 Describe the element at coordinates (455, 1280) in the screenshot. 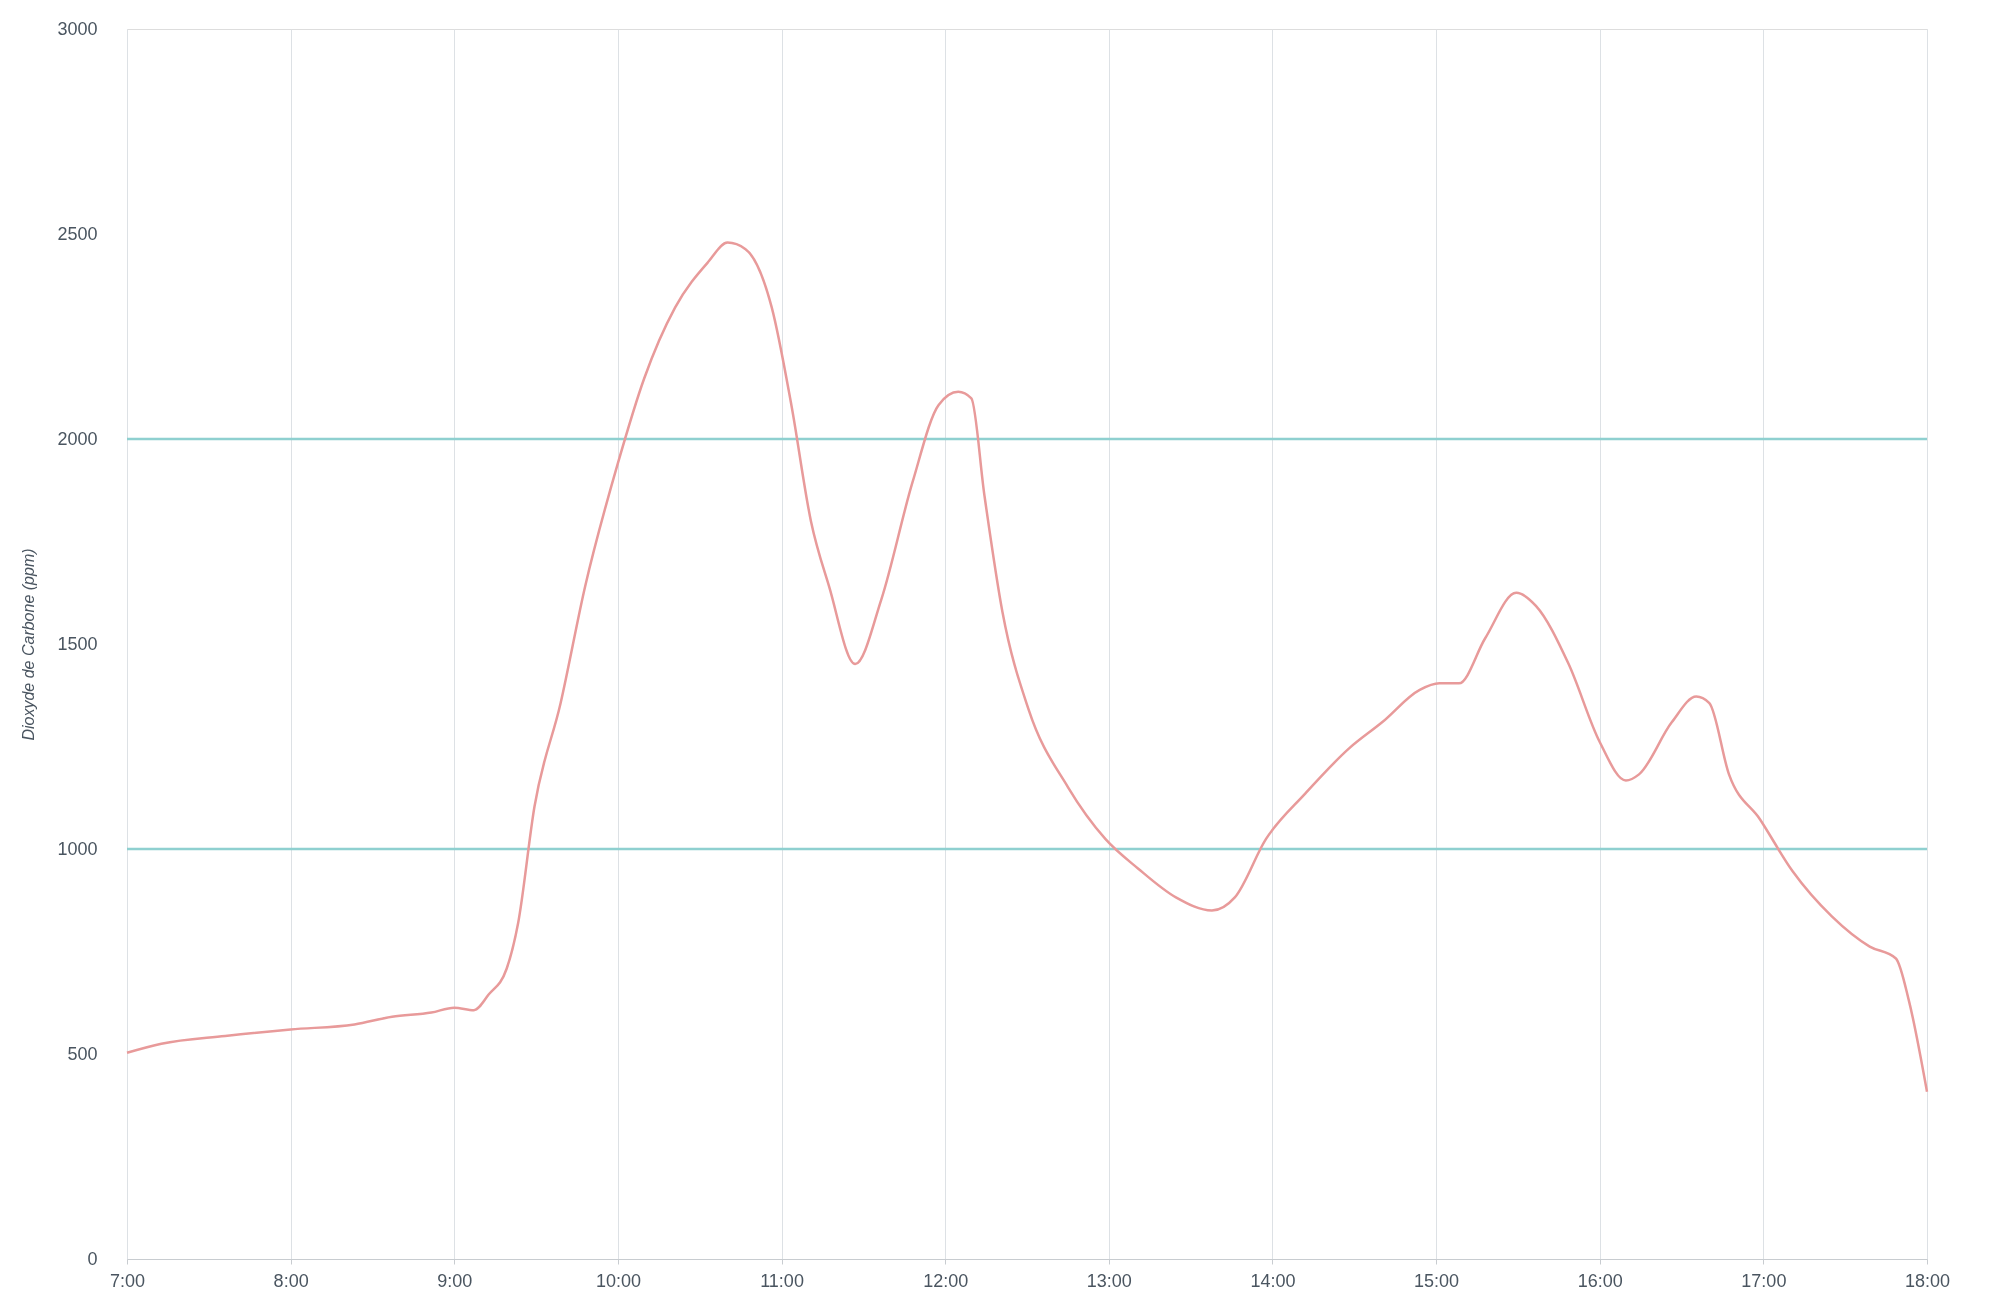

I see `x-tick-label: 9:00` at that location.